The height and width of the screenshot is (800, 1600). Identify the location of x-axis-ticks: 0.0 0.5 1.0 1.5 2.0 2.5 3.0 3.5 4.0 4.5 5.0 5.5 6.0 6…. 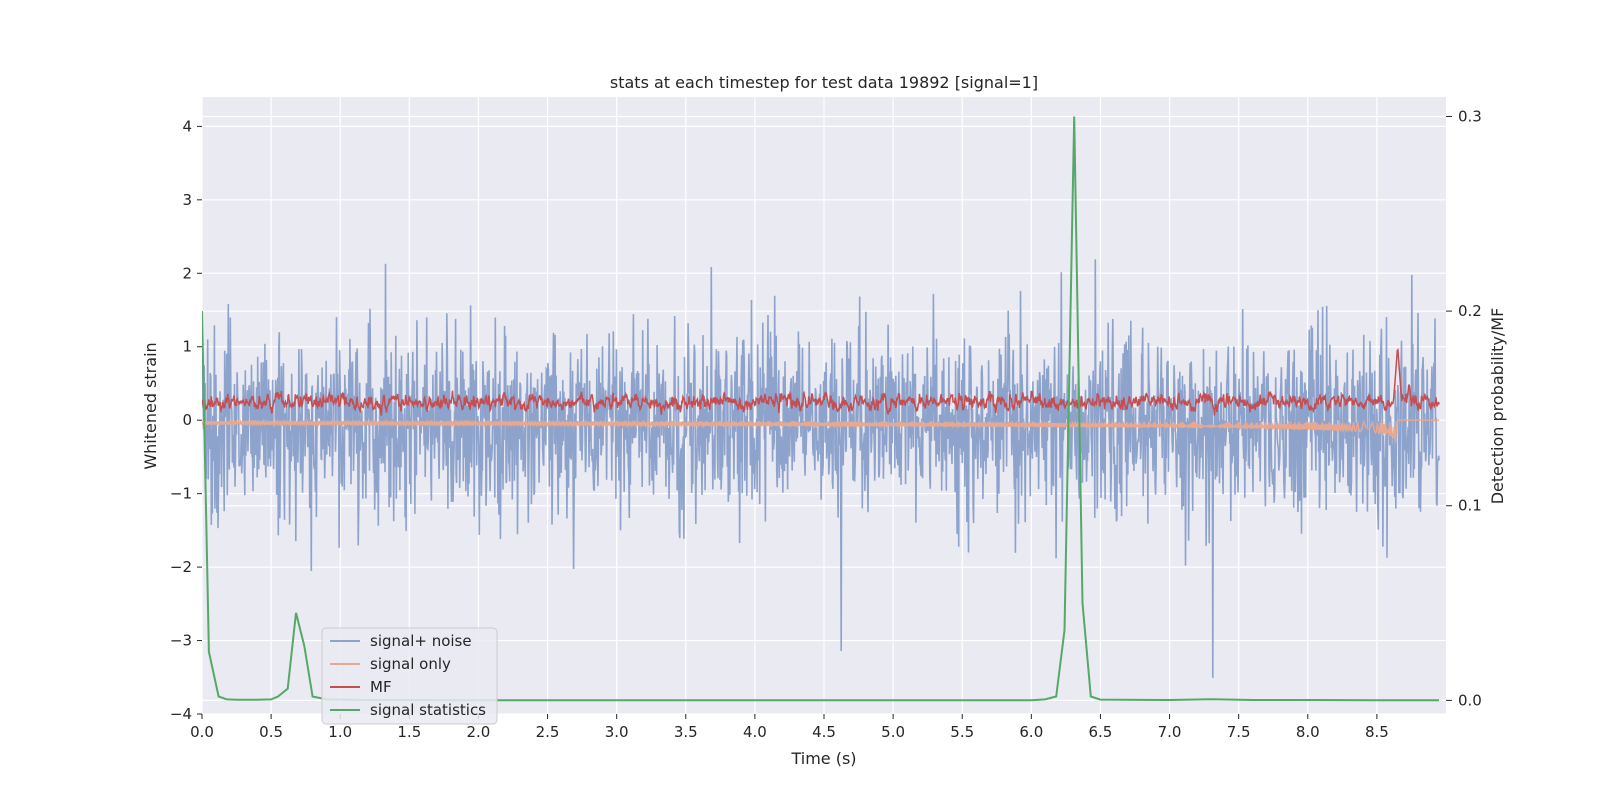
(789, 727).